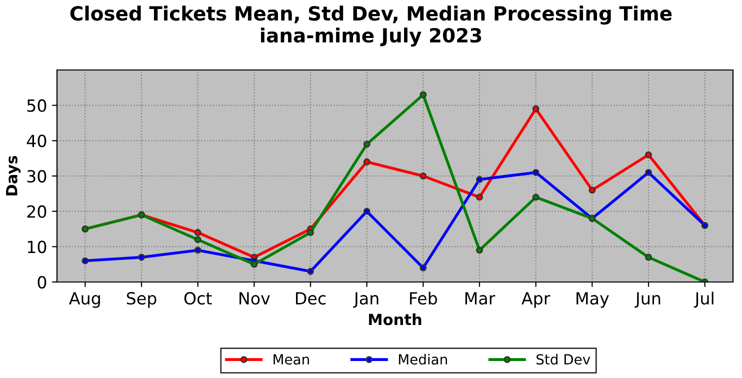 The image size is (742, 378). Describe the element at coordinates (36, 141) in the screenshot. I see `y-tick-label: 40` at that location.